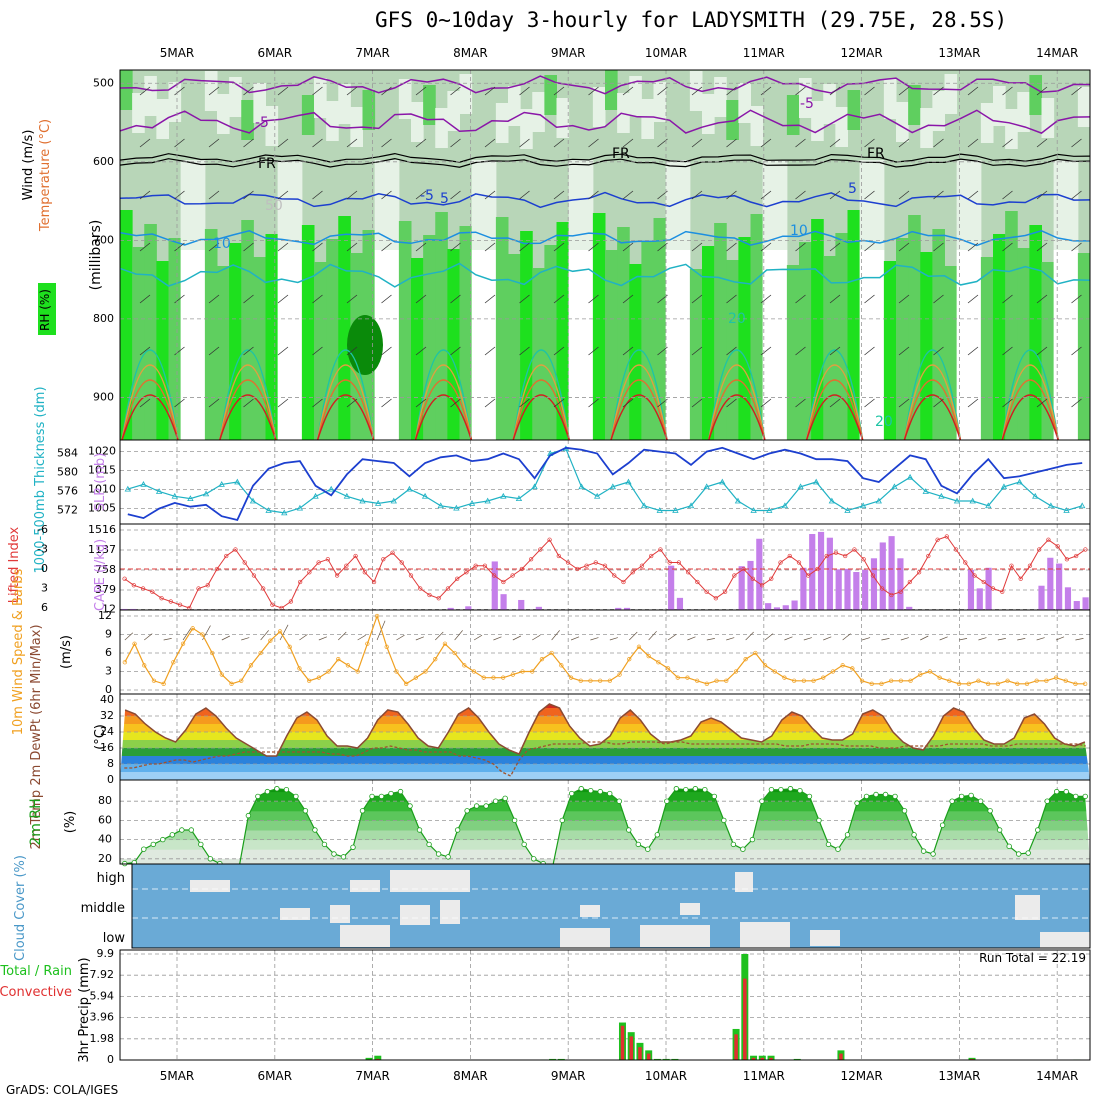 This screenshot has width=1100, height=1100. What do you see at coordinates (62, 1090) in the screenshot?
I see `footer-credit: GrADS: COLA/IGES` at bounding box center [62, 1090].